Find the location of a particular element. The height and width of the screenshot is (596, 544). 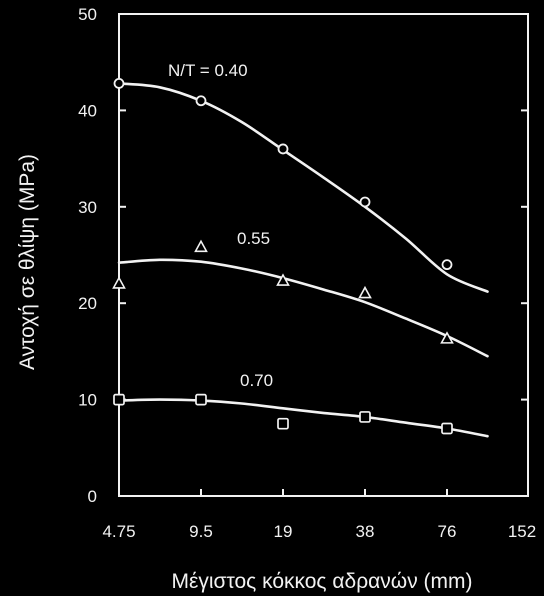

y-axis-title: Αντοχή σε θλίψη (MPa) is located at coordinates (27, 262).